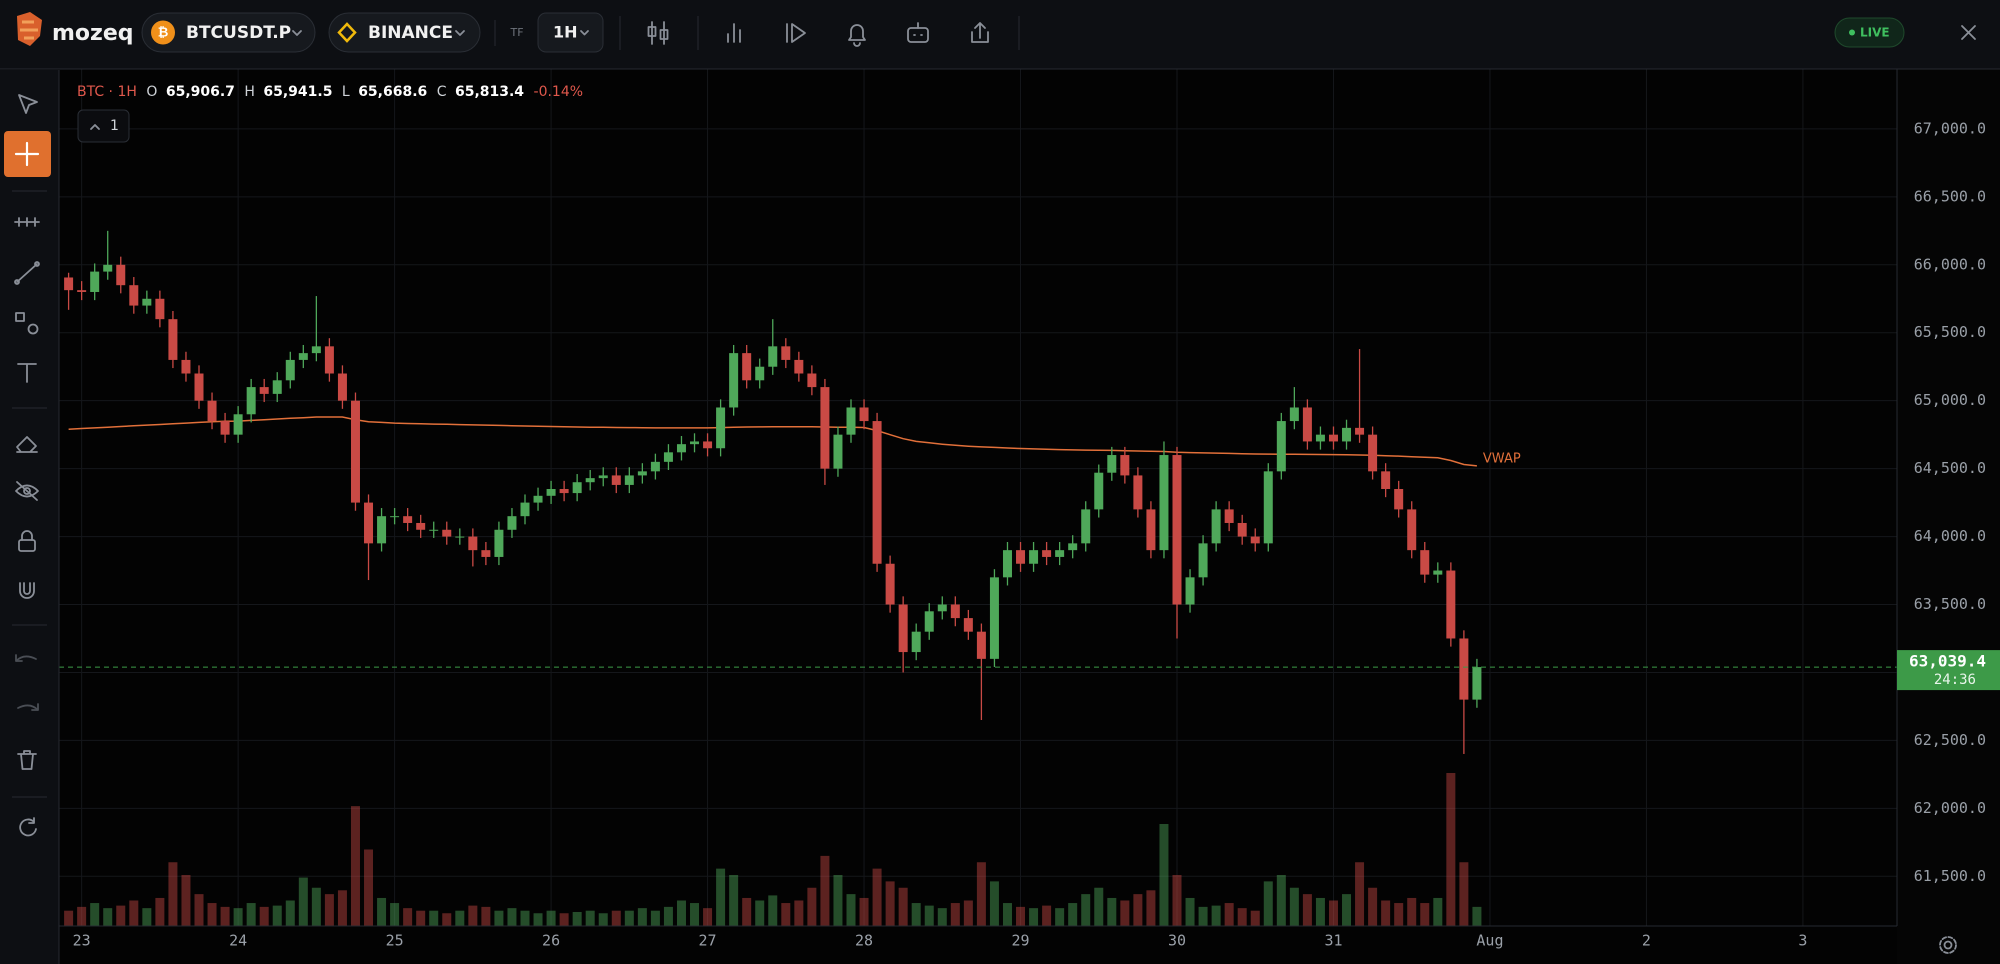 The width and height of the screenshot is (2000, 964). I want to click on bot-button, so click(918, 32).